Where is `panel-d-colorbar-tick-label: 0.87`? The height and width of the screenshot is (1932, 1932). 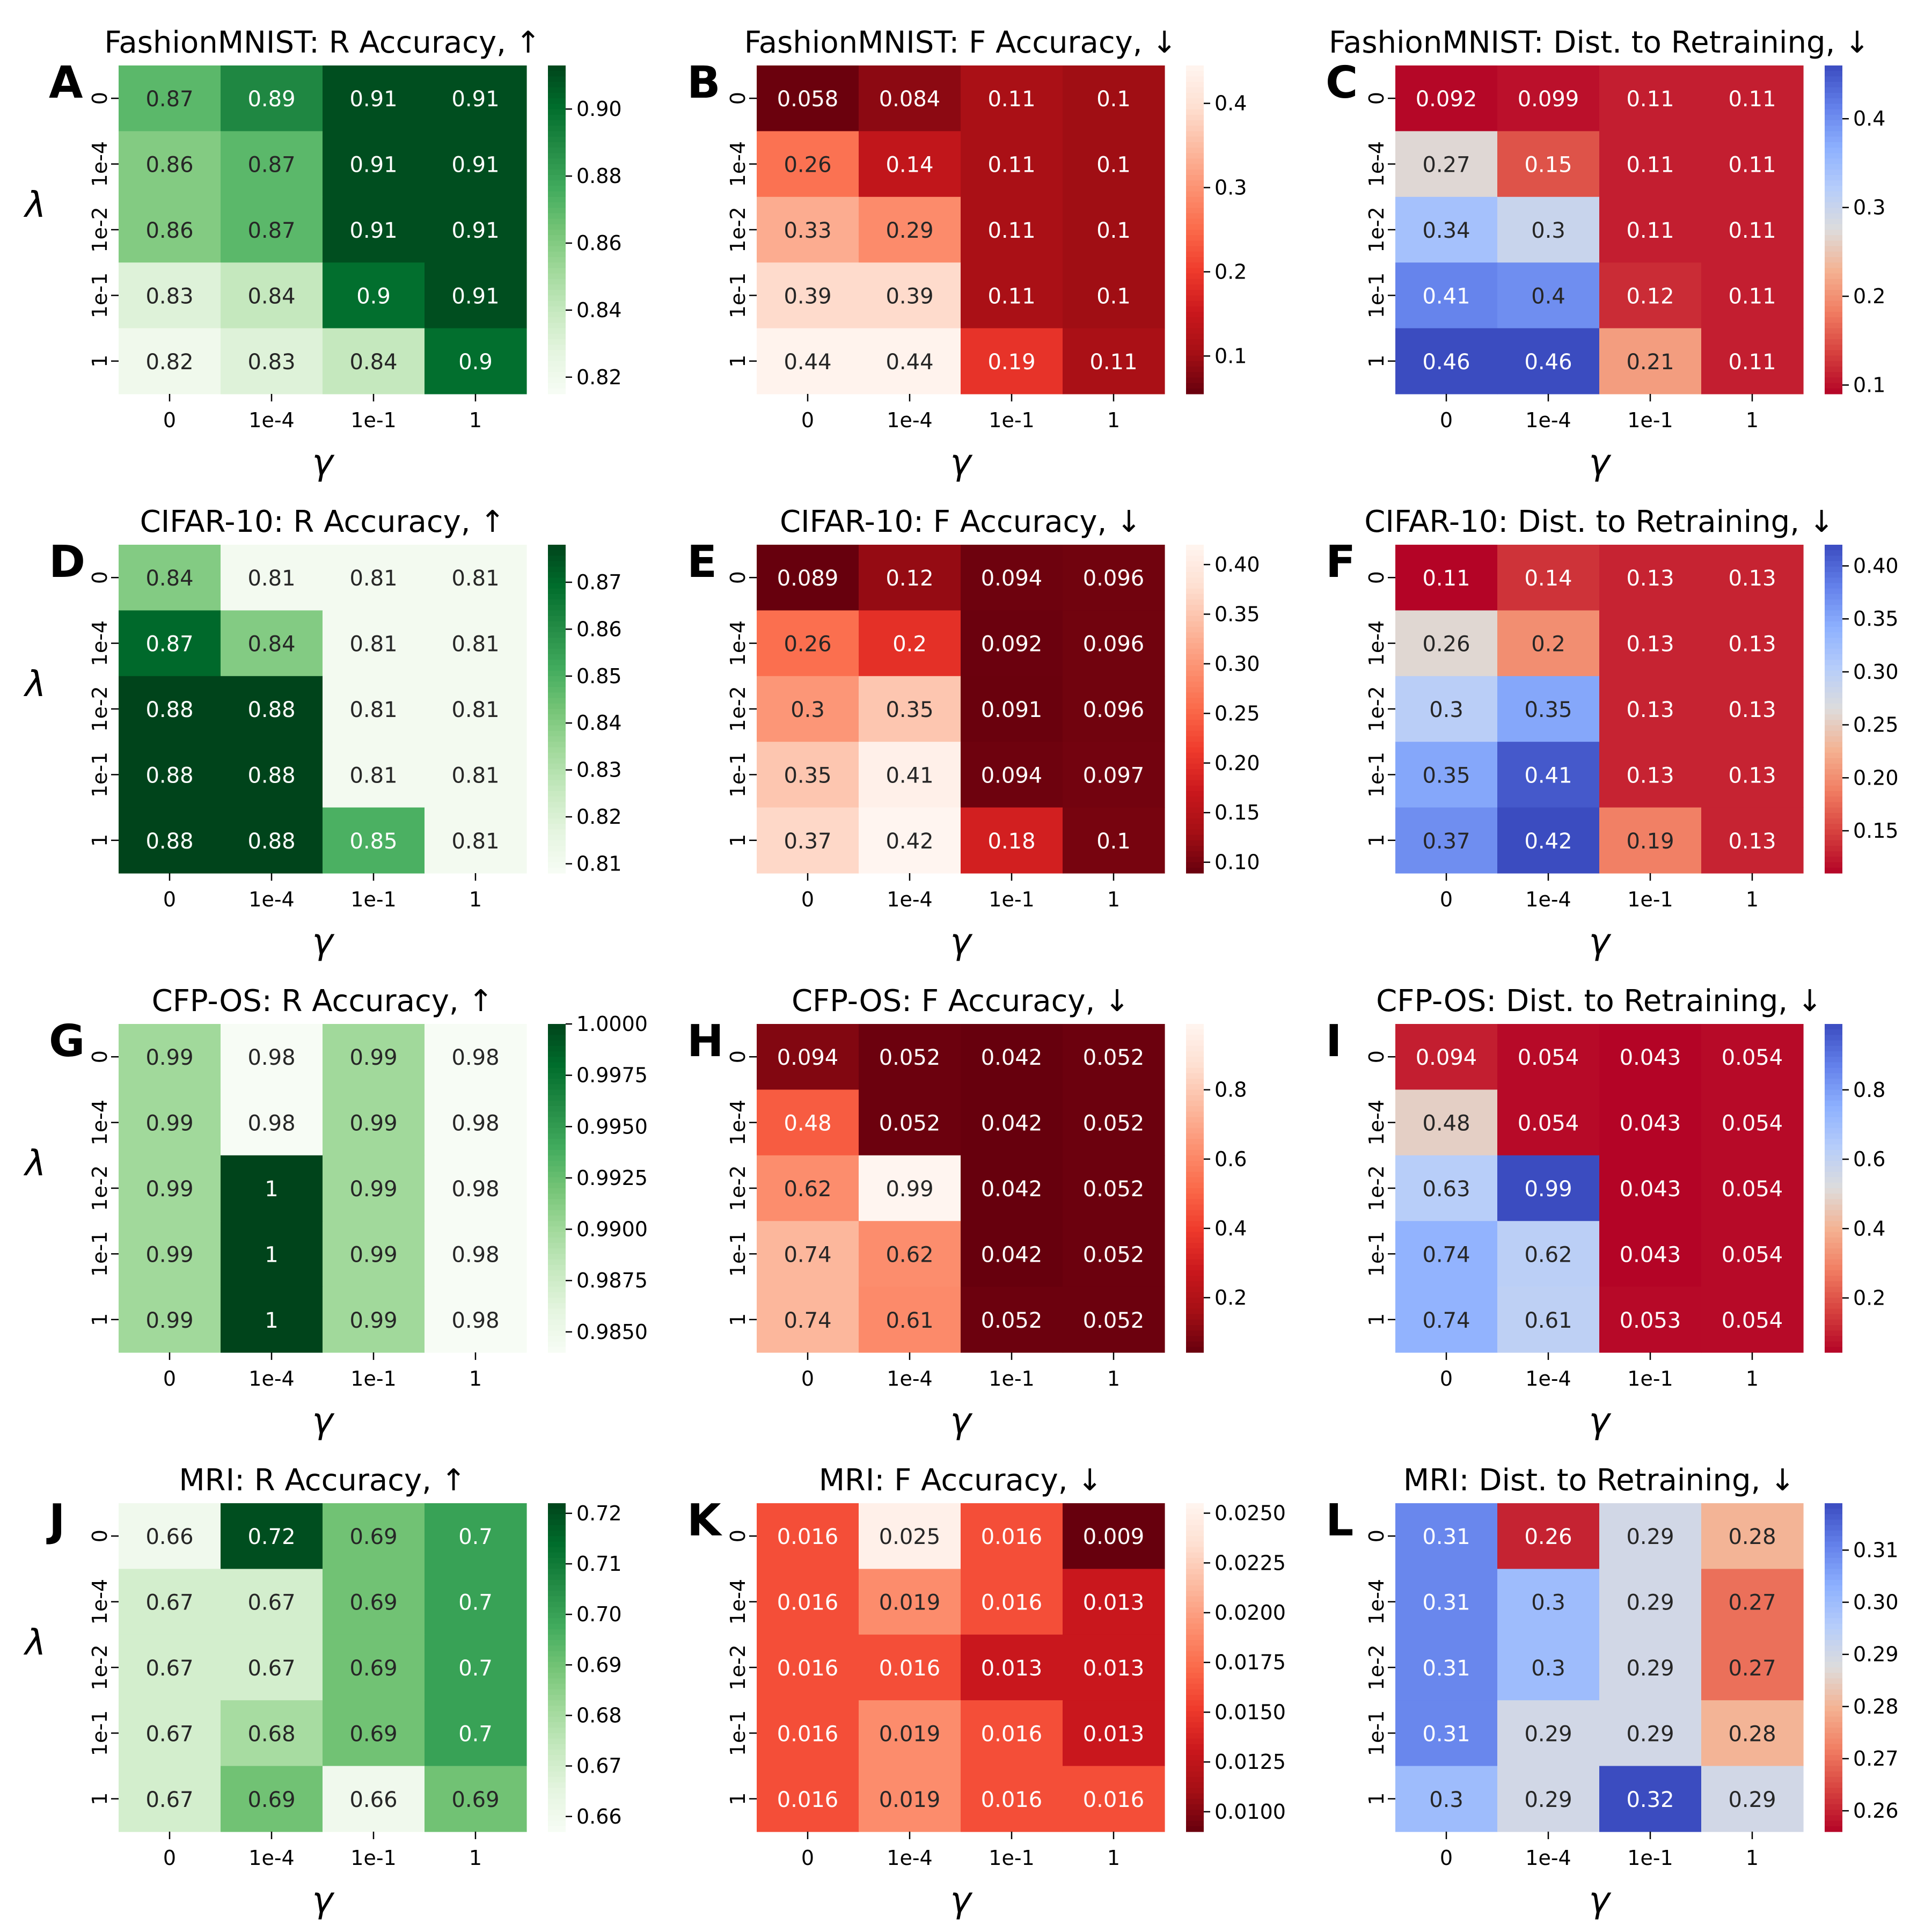
panel-d-colorbar-tick-label: 0.87 is located at coordinates (599, 582).